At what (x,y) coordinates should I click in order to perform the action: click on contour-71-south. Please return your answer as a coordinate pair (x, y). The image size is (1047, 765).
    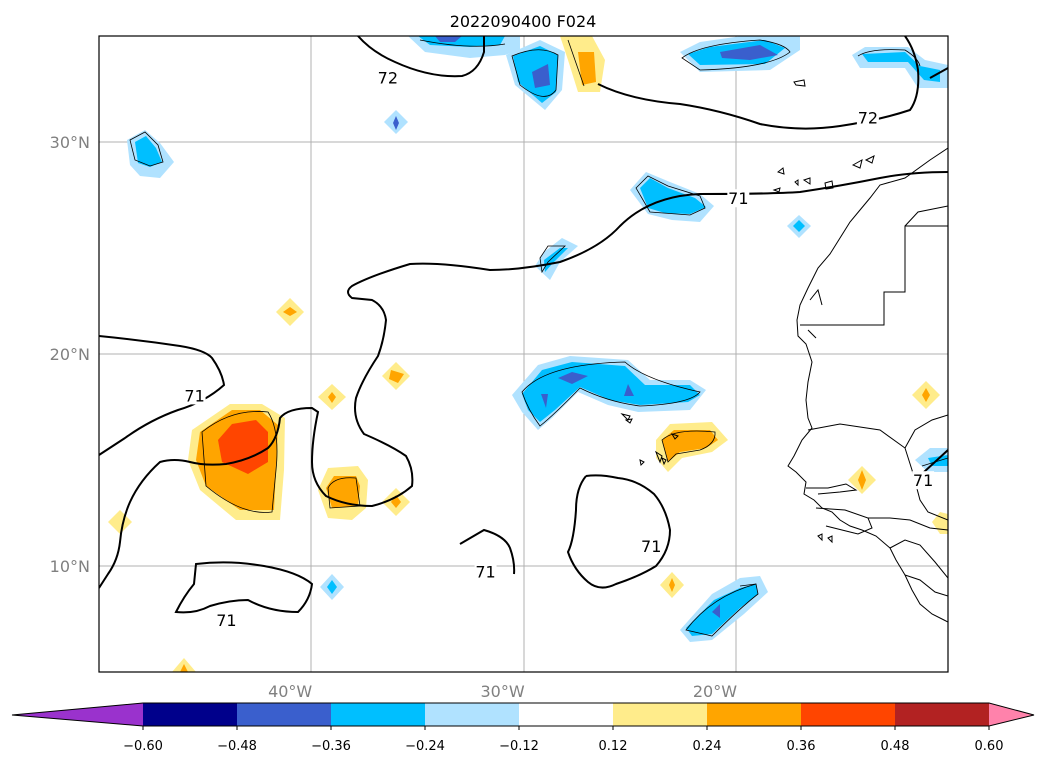
    Looking at the image, I should click on (619, 531).